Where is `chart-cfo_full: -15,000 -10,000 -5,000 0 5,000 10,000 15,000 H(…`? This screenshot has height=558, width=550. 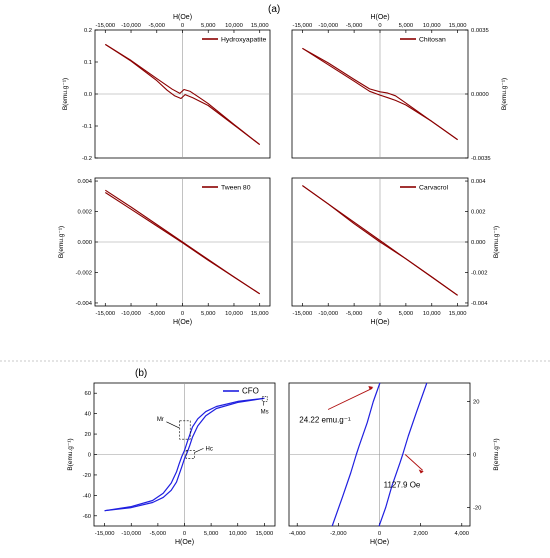 chart-cfo_full: -15,000 -10,000 -5,000 0 5,000 10,000 15,000 H(… is located at coordinates (171, 464).